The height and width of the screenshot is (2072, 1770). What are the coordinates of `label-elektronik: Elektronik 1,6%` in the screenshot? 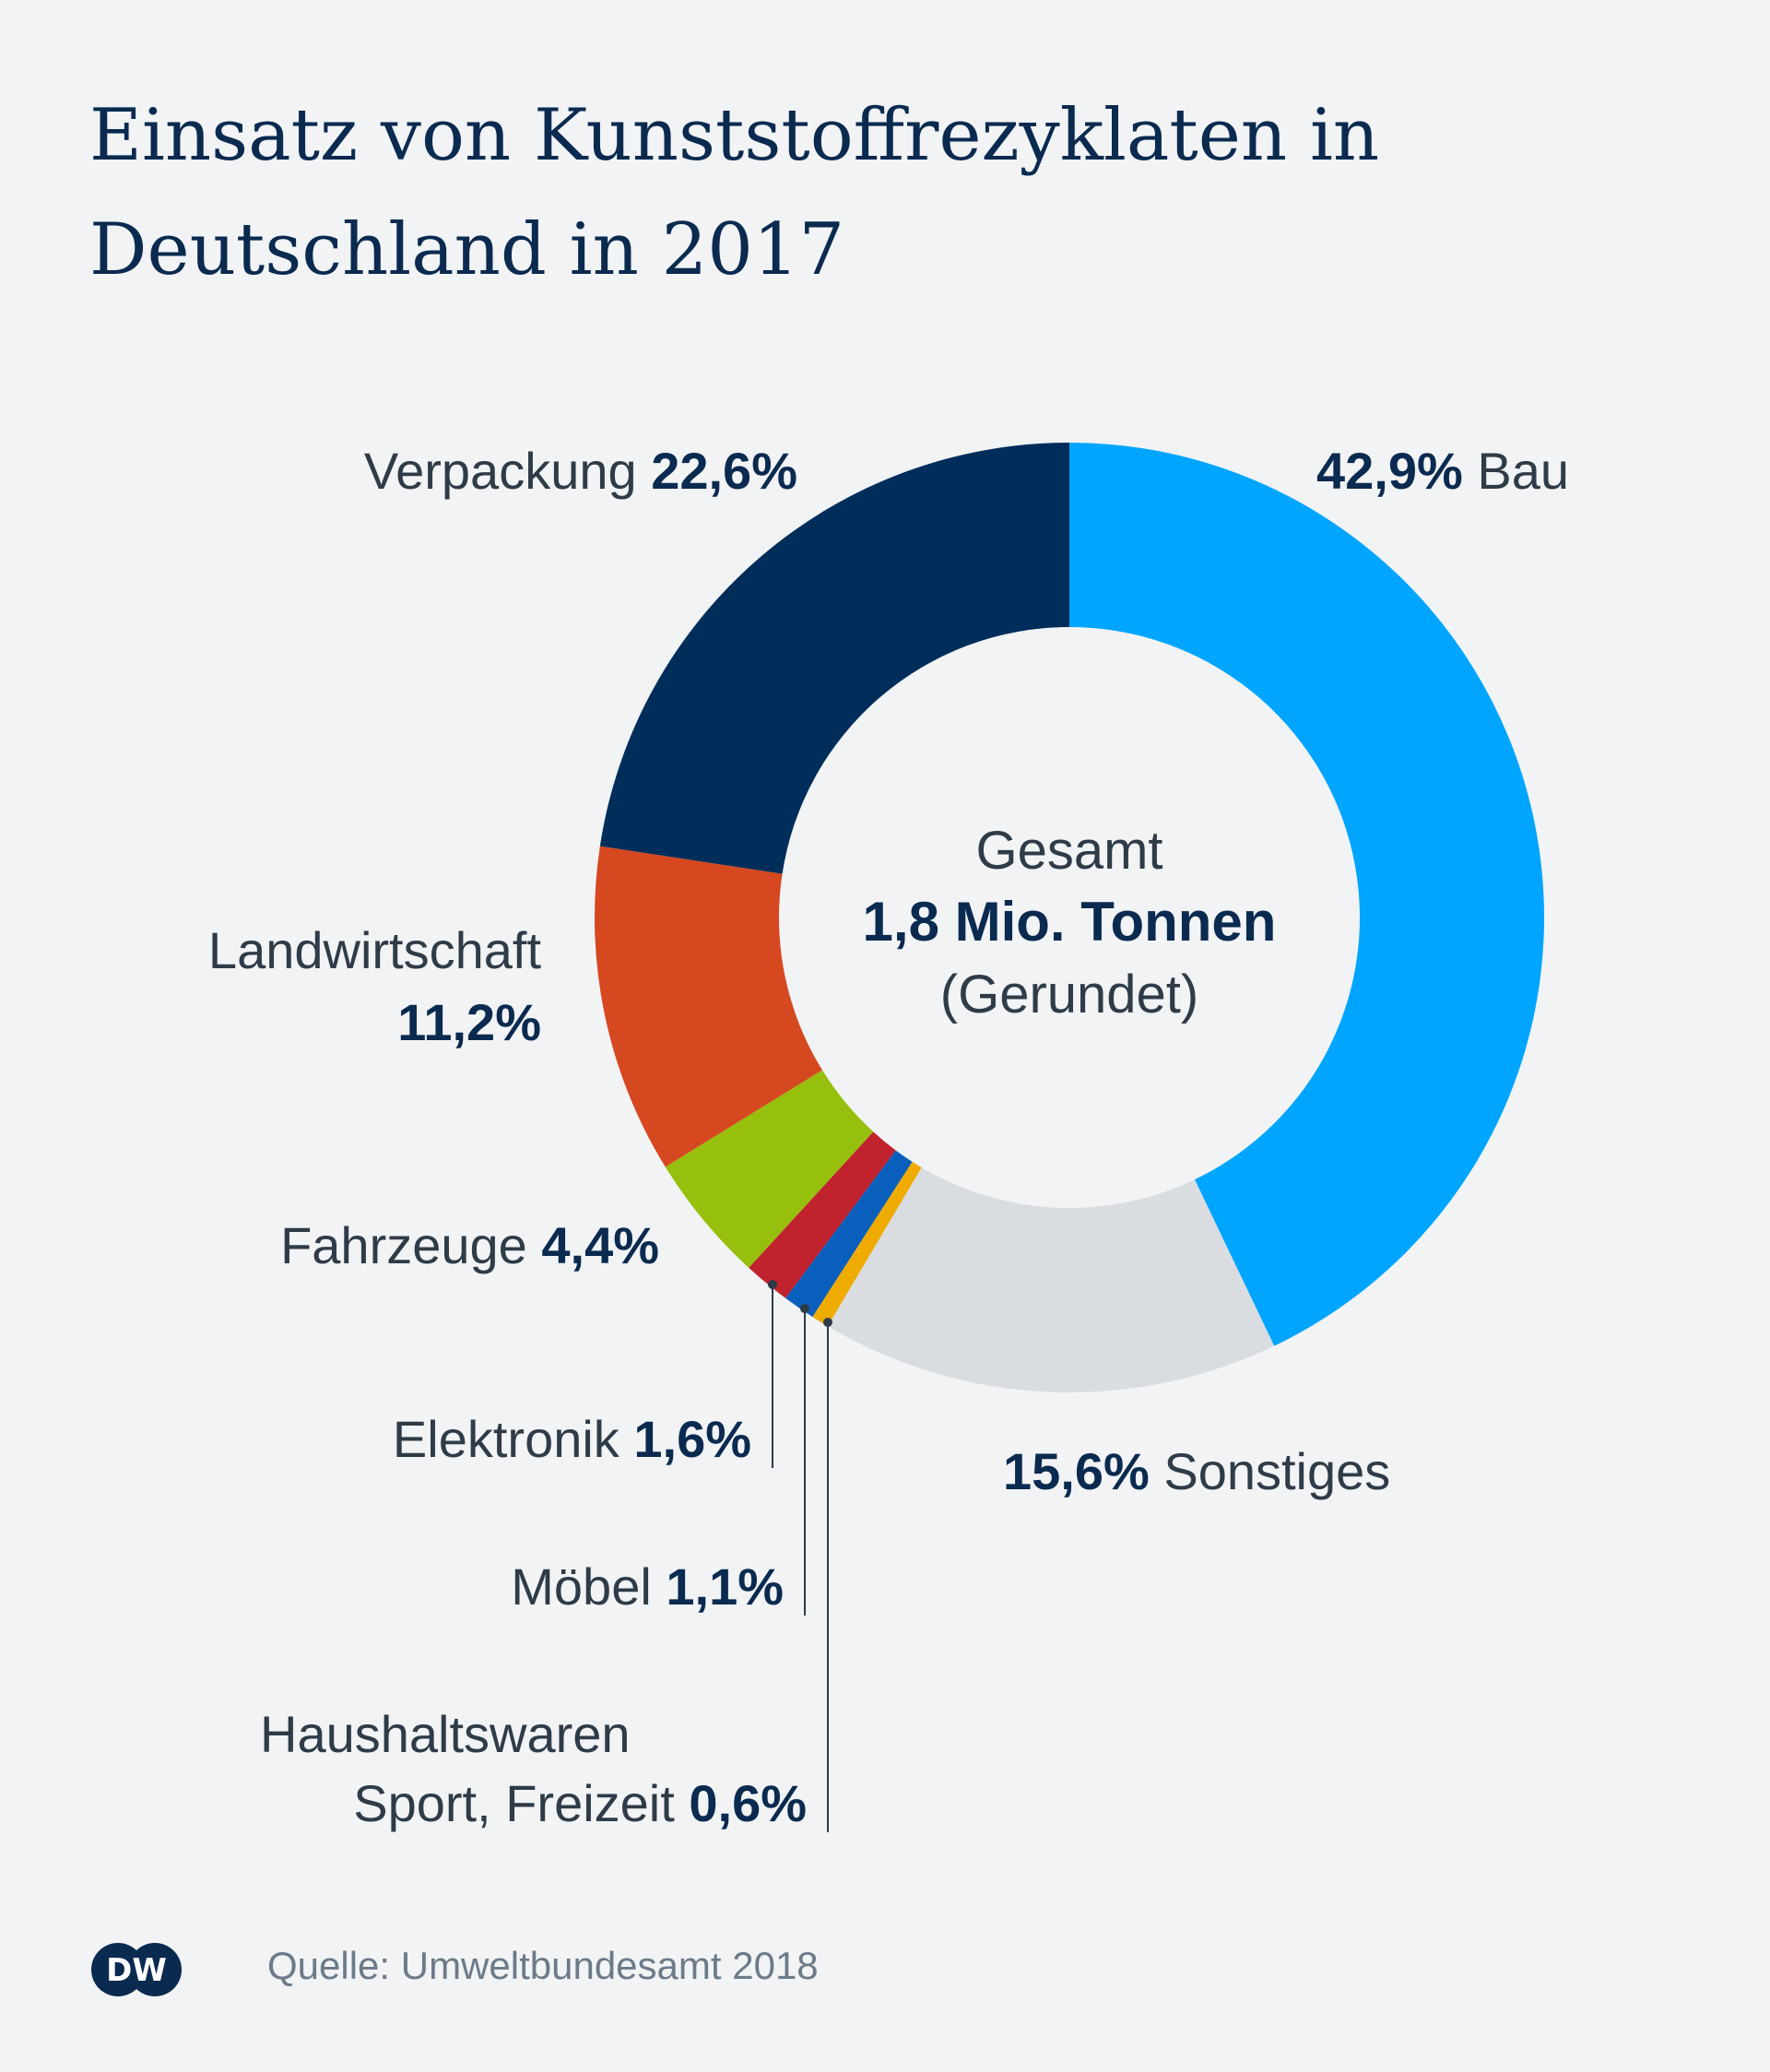 It's located at (572, 1439).